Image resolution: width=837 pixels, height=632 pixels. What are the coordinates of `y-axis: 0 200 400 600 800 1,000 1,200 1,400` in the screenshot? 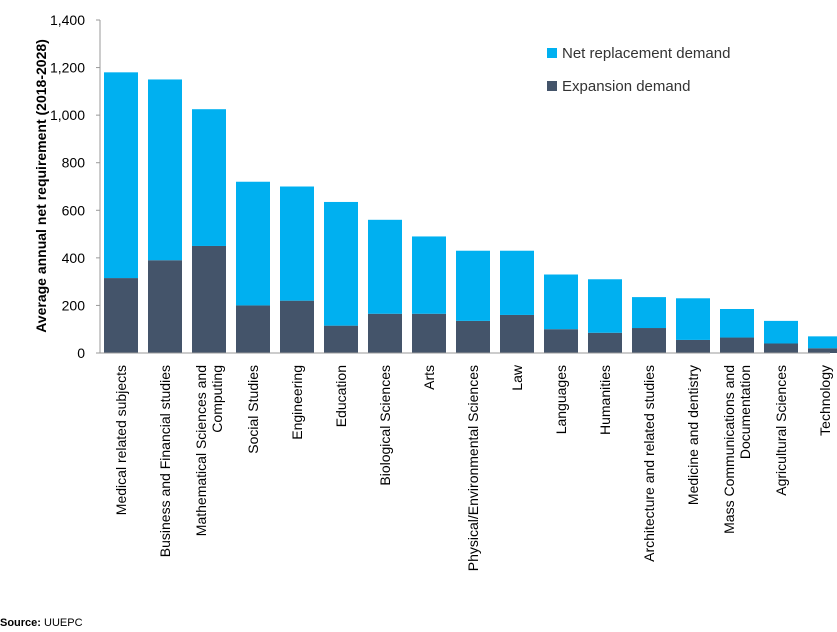 It's located at (75, 186).